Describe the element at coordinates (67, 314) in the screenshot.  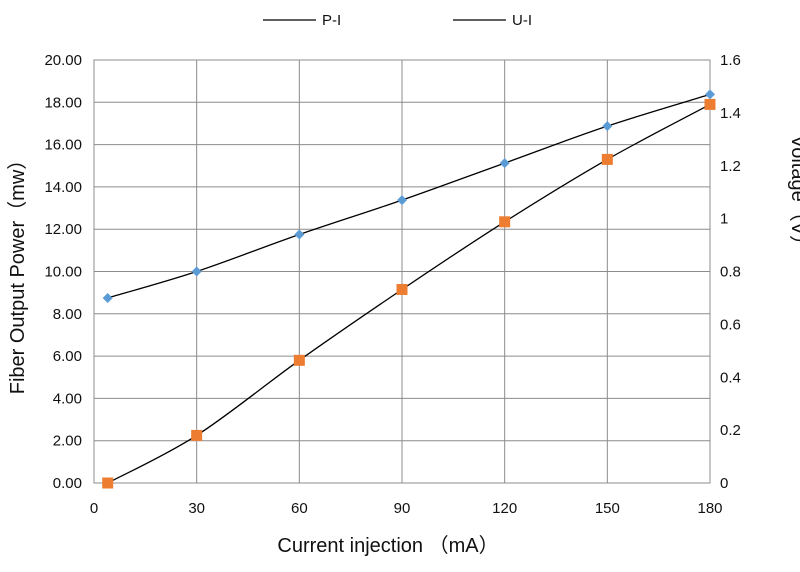
I see `y-left-tick-label: 8.00` at that location.